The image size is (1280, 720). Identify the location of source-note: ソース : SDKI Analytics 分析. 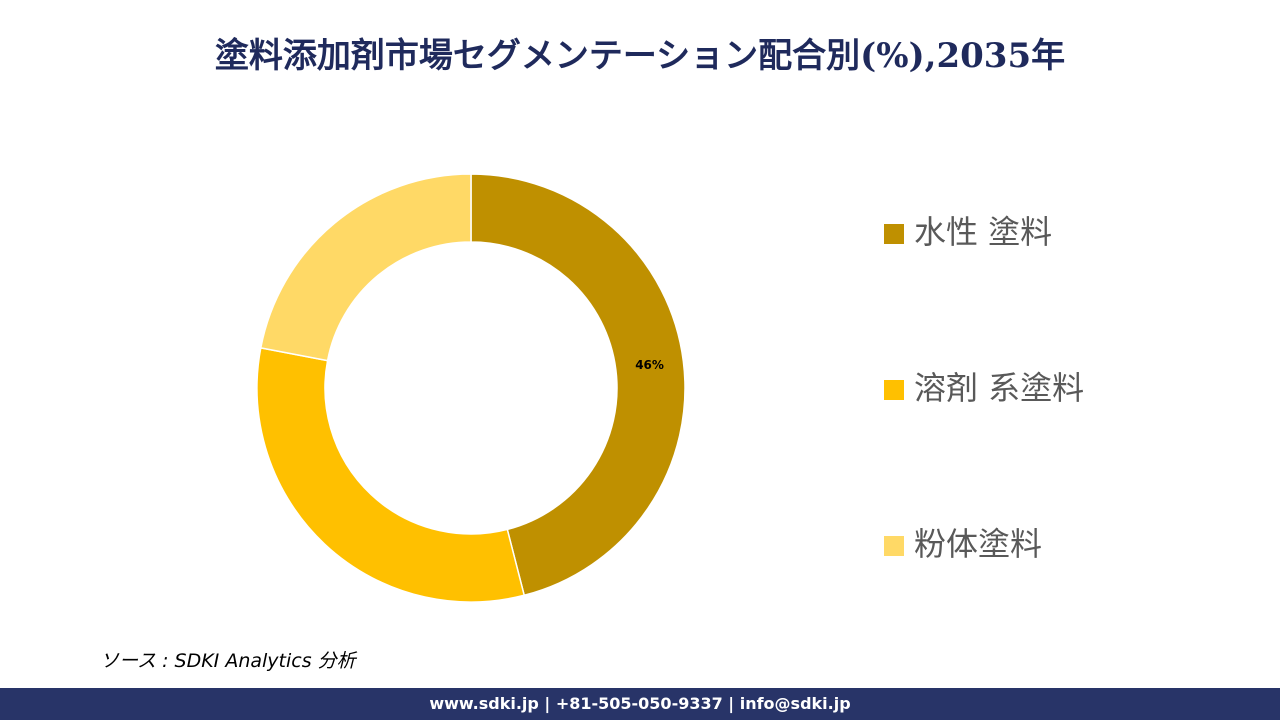
(228, 661).